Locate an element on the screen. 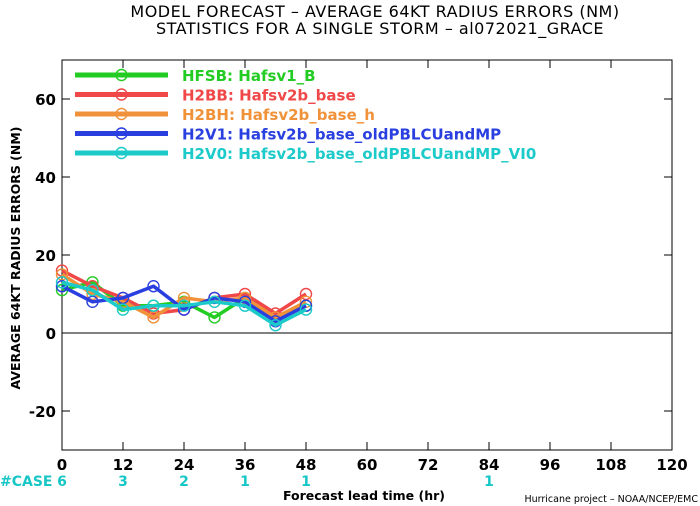 The height and width of the screenshot is (506, 700). case-count: 2 is located at coordinates (184, 482).